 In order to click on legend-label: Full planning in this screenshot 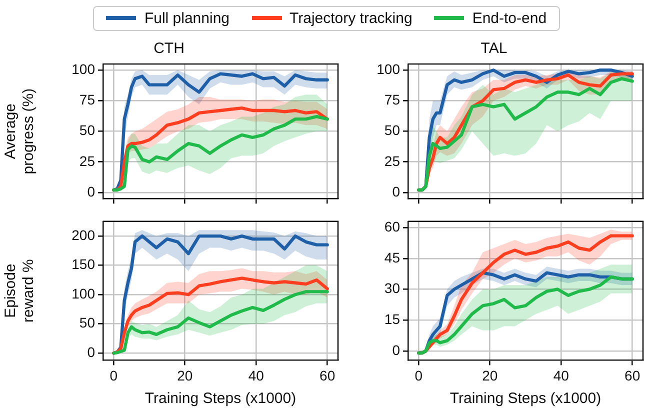, I will do `click(187, 18)`.